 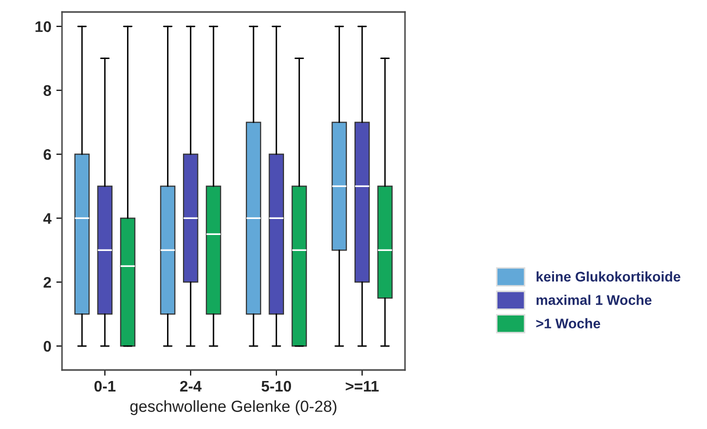 What do you see at coordinates (47, 282) in the screenshot?
I see `y-tick-label: 2` at bounding box center [47, 282].